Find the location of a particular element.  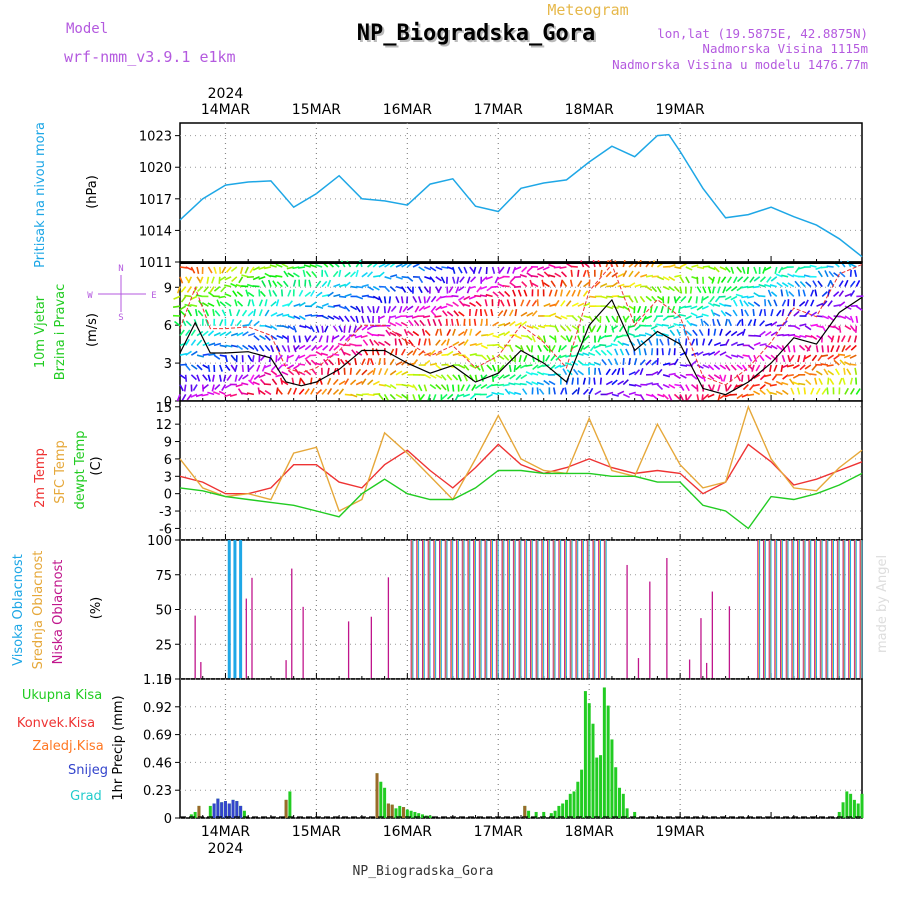

date-label-top: 15MAR is located at coordinates (316, 110).